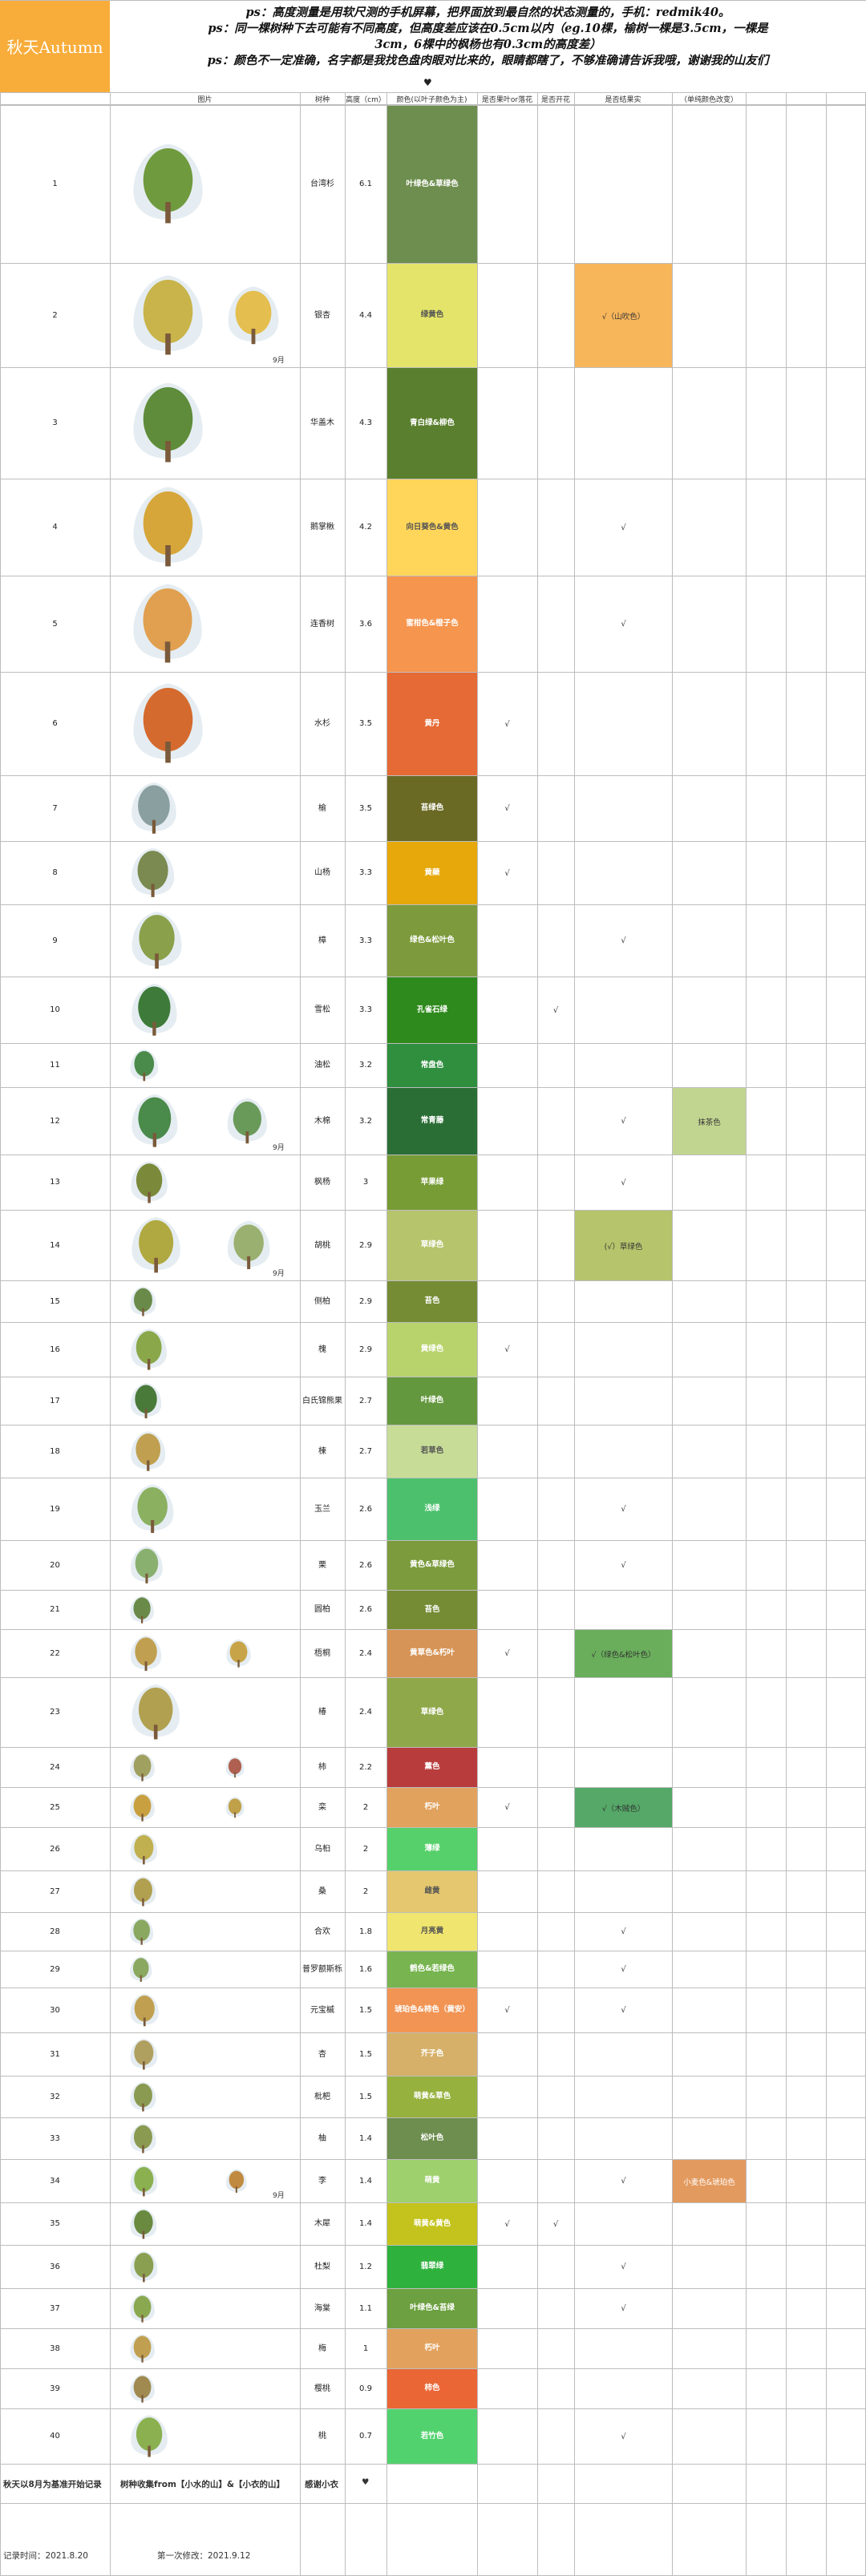 This screenshot has height=2576, width=866. Describe the element at coordinates (432, 1401) in the screenshot. I see `color-swatch: 叶绿色` at that location.